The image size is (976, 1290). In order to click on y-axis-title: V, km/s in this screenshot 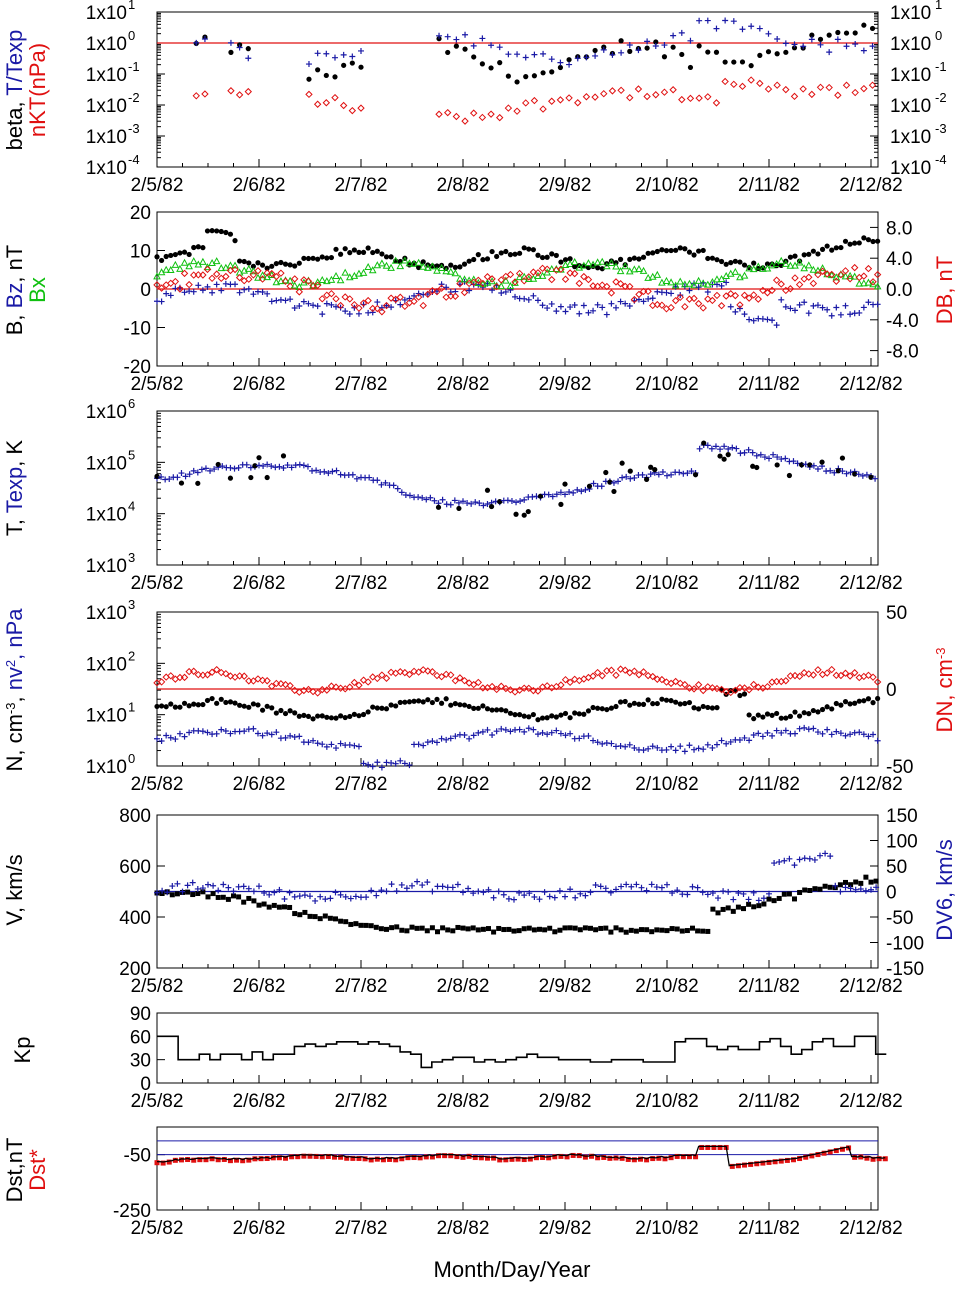, I will do `click(14, 889)`.